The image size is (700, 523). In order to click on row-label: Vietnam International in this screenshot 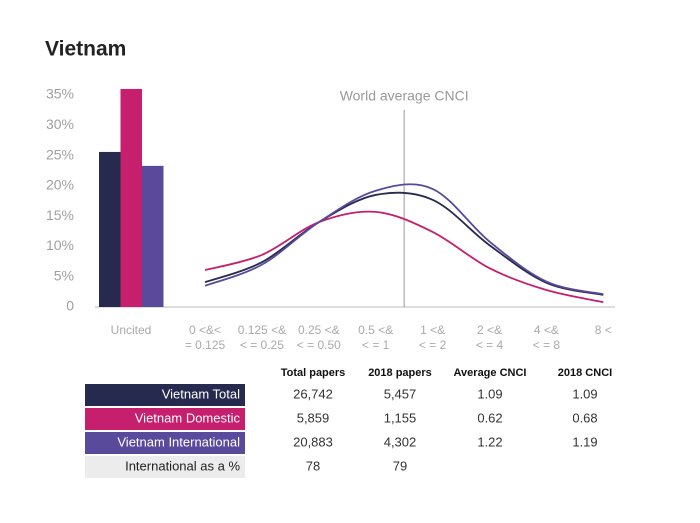, I will do `click(178, 441)`.